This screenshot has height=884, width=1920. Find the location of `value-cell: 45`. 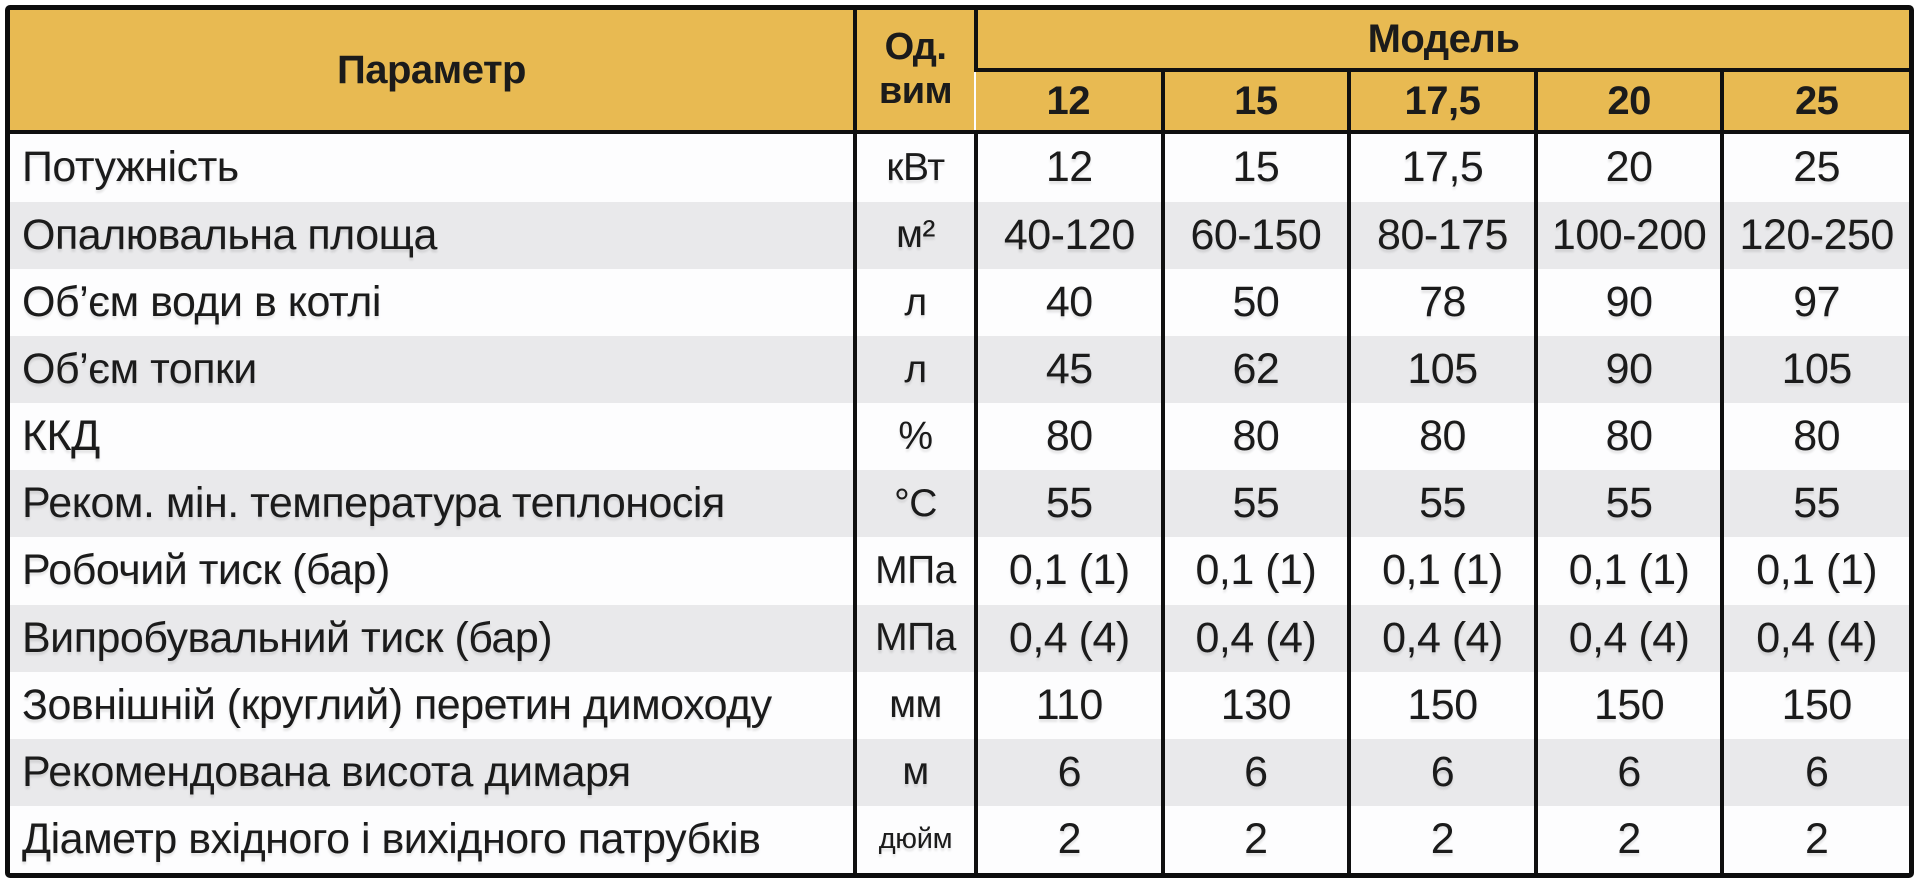

value-cell: 45 is located at coordinates (1068, 370).